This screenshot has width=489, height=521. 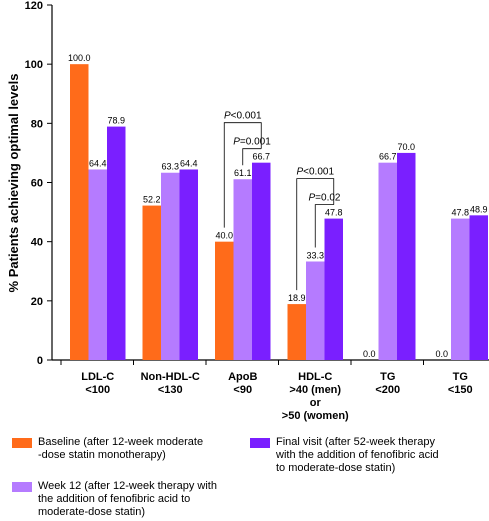 I want to click on y-axis-label: % Patients achieving optimal levels, so click(x=13, y=183).